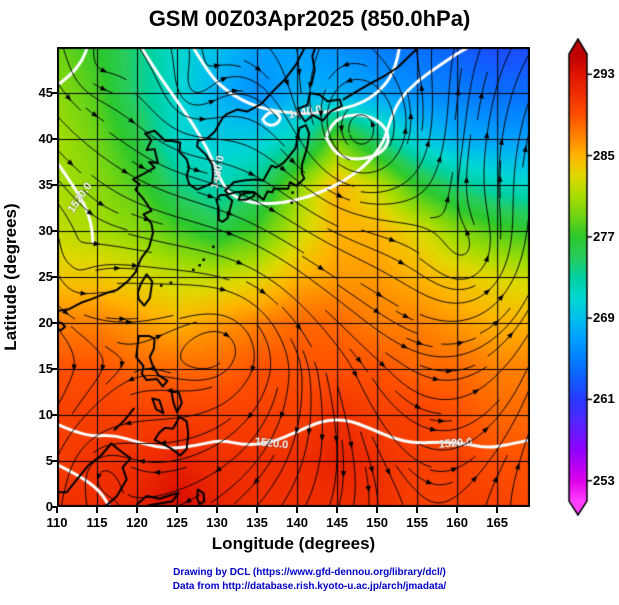 The width and height of the screenshot is (619, 605). Describe the element at coordinates (45, 184) in the screenshot. I see `y-tick-35: 35` at that location.